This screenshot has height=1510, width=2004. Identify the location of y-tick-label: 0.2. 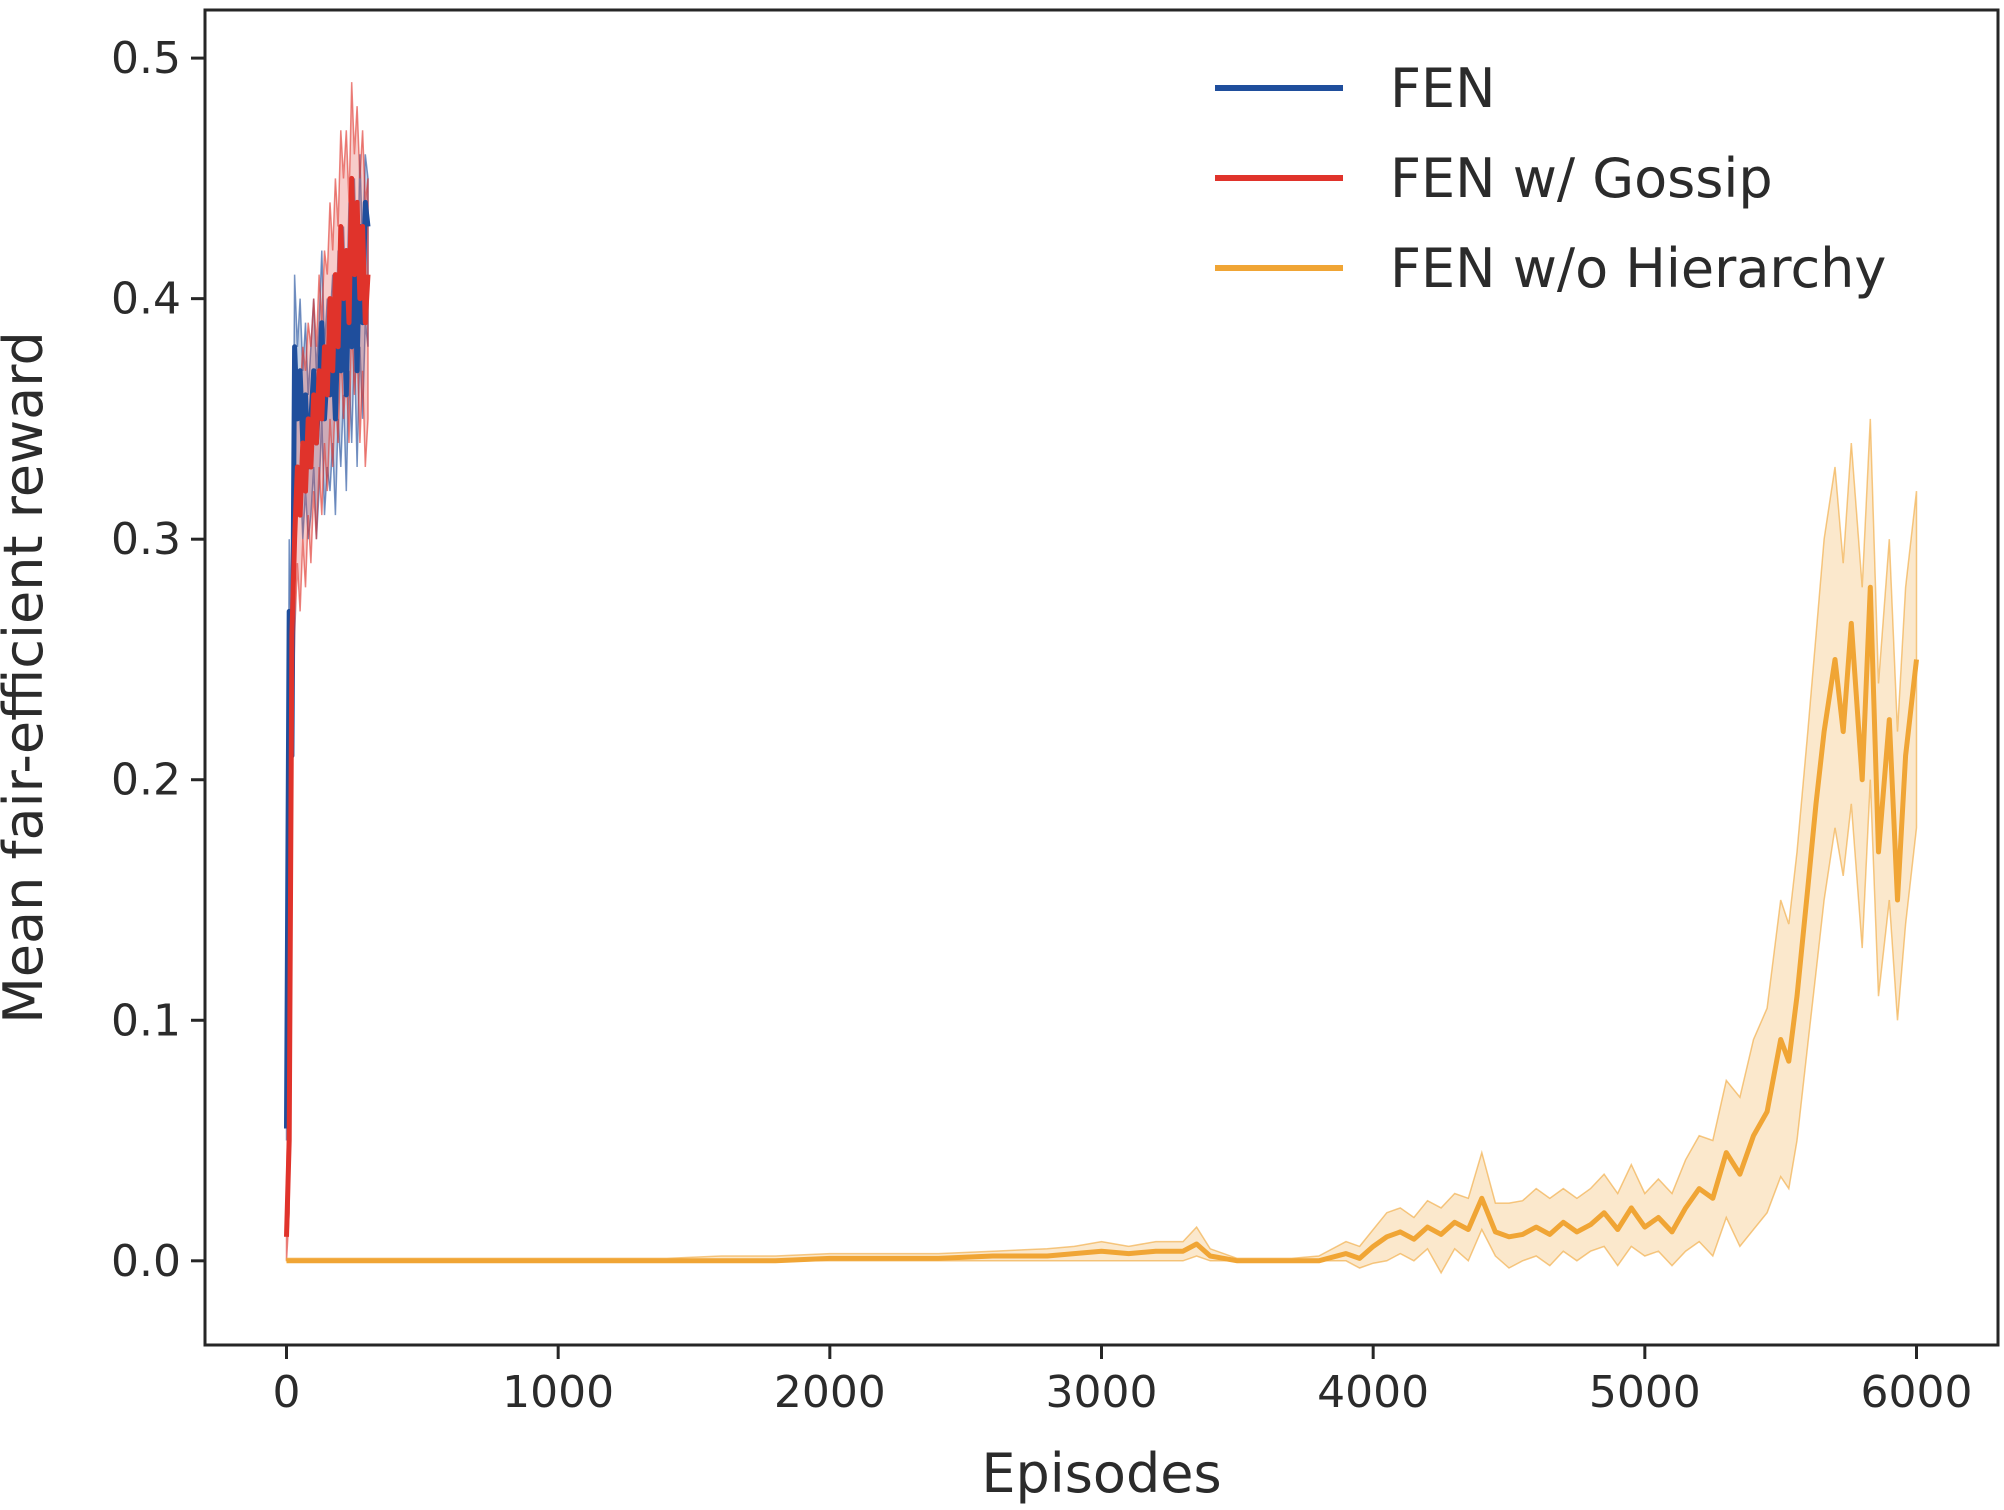
(146, 780).